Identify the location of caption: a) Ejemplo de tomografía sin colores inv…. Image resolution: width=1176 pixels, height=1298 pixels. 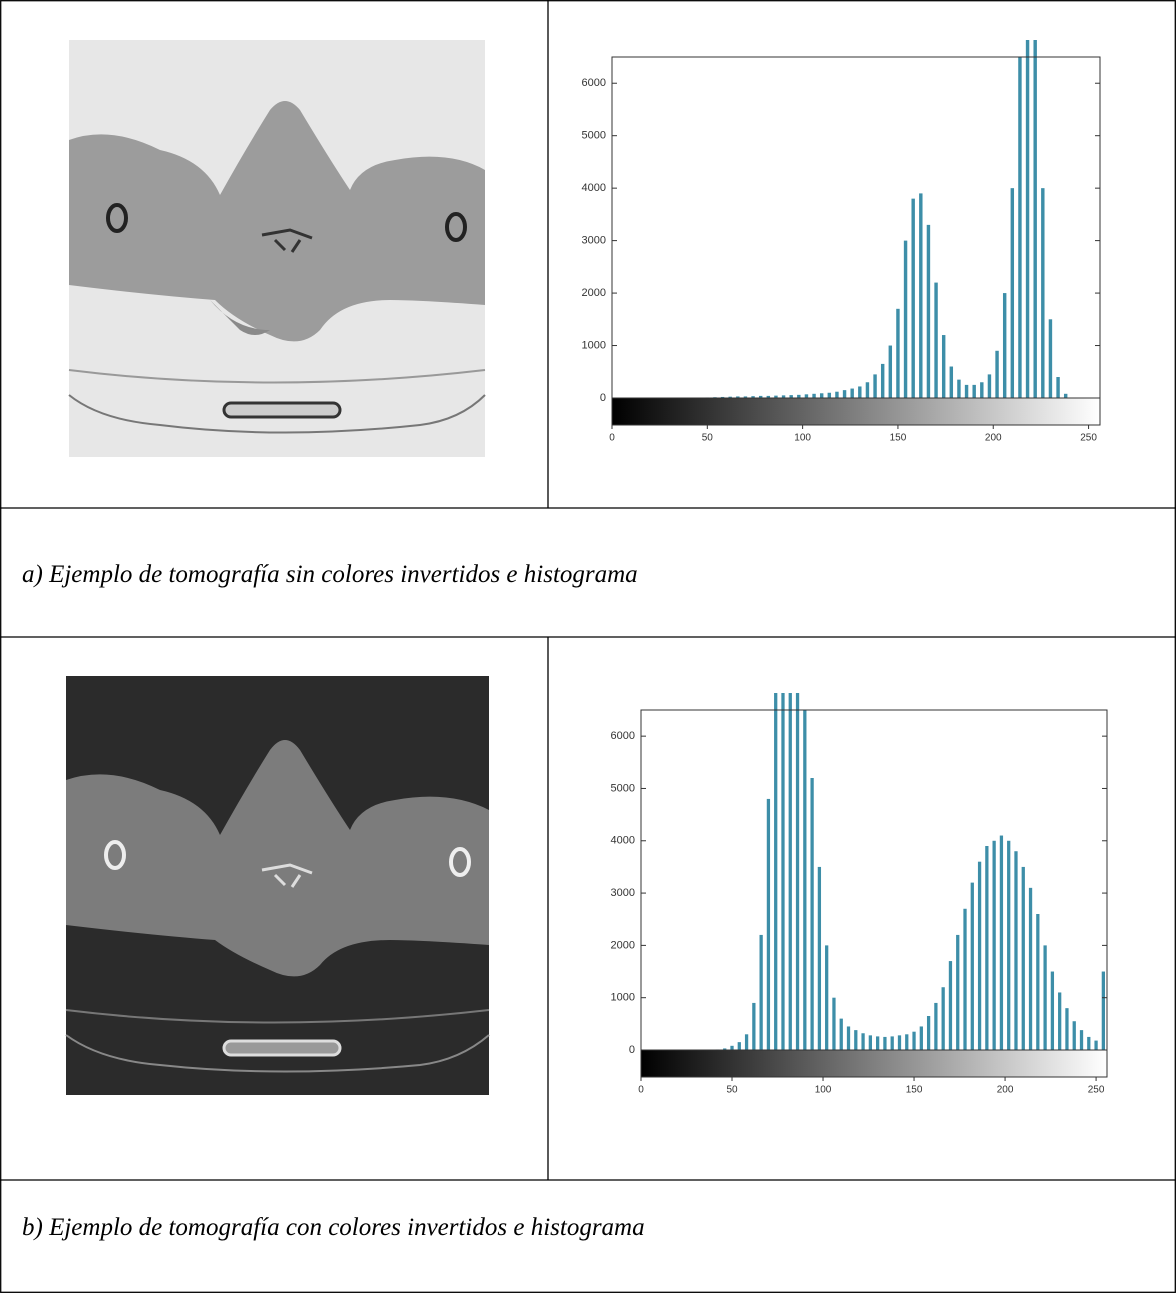
(330, 574).